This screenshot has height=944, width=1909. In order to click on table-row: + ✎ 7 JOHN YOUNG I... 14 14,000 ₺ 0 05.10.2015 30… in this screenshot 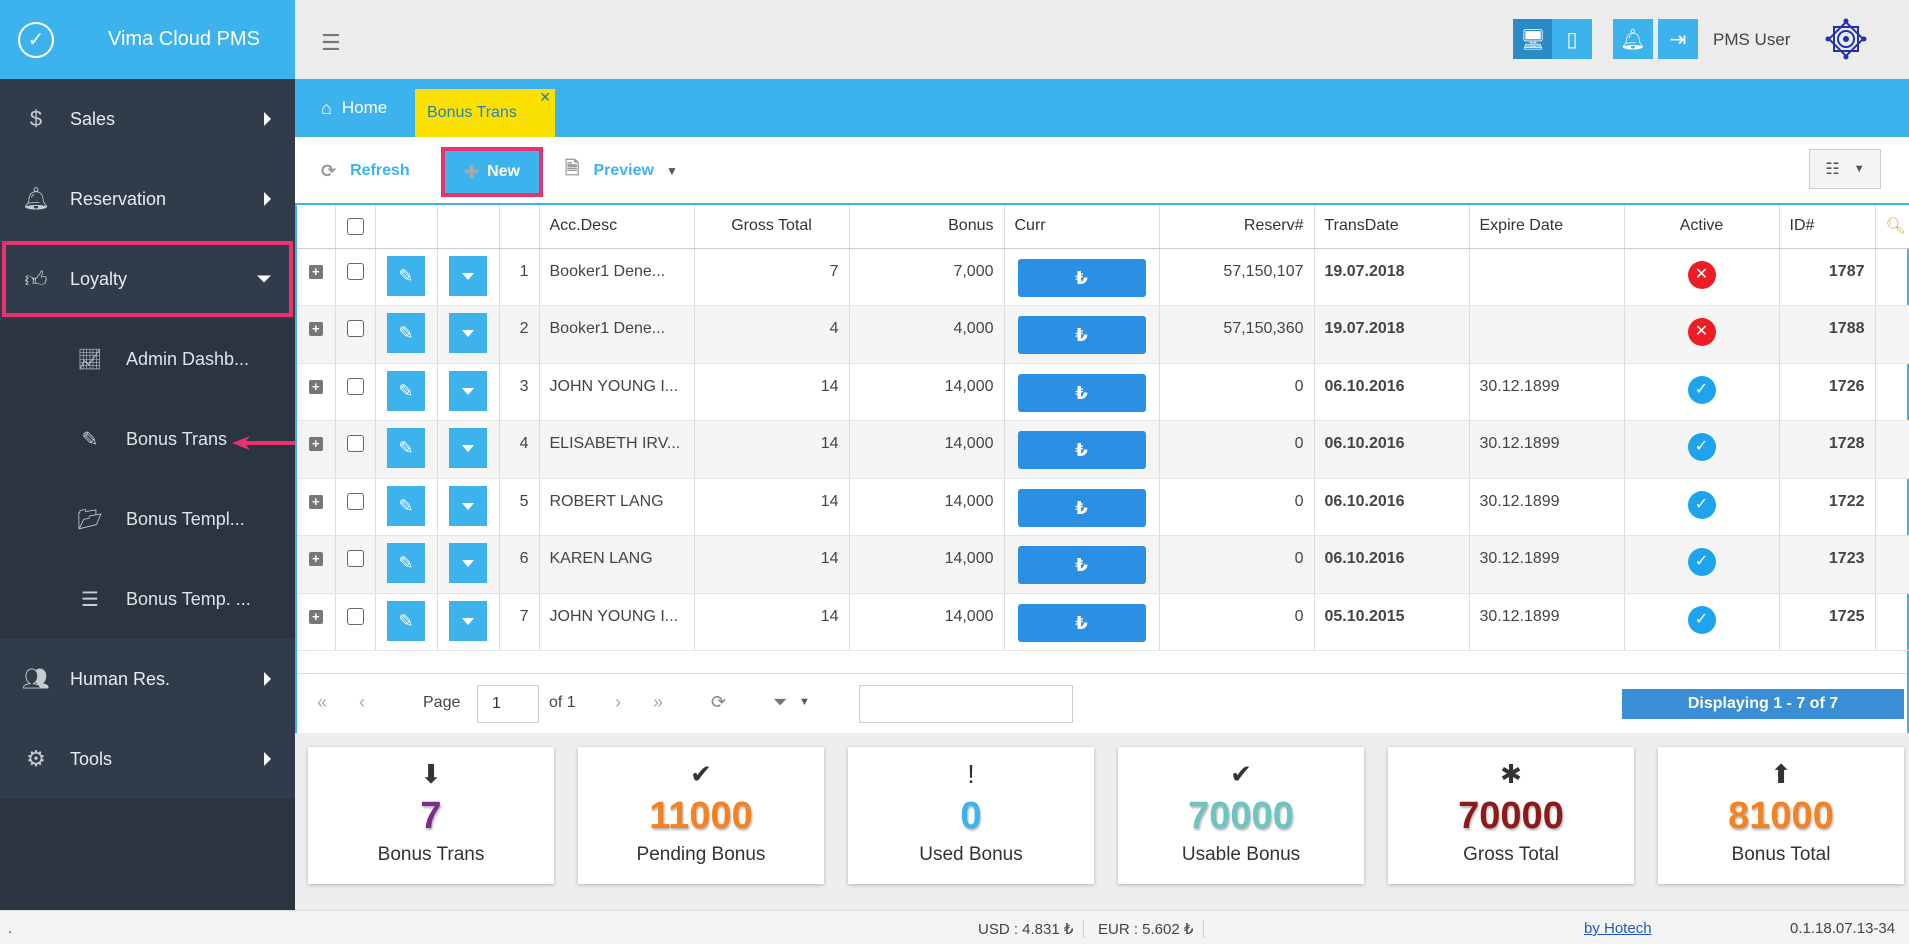, I will do `click(1103, 622)`.